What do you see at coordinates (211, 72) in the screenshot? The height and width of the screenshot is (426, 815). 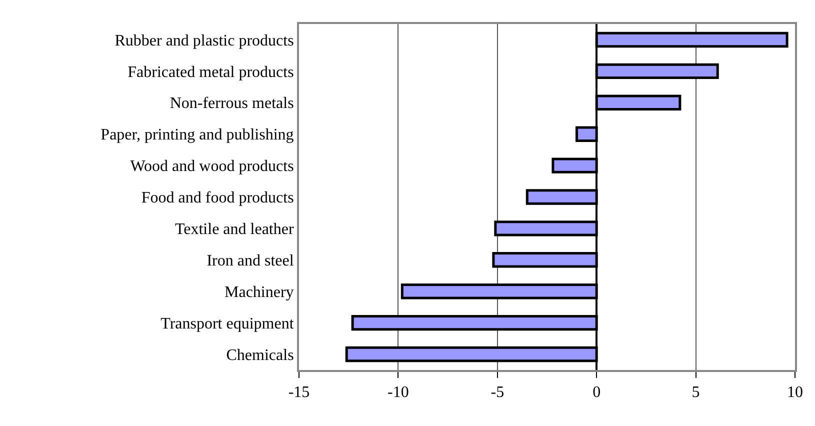 I see `y-tick-label: Fabricated metal products` at bounding box center [211, 72].